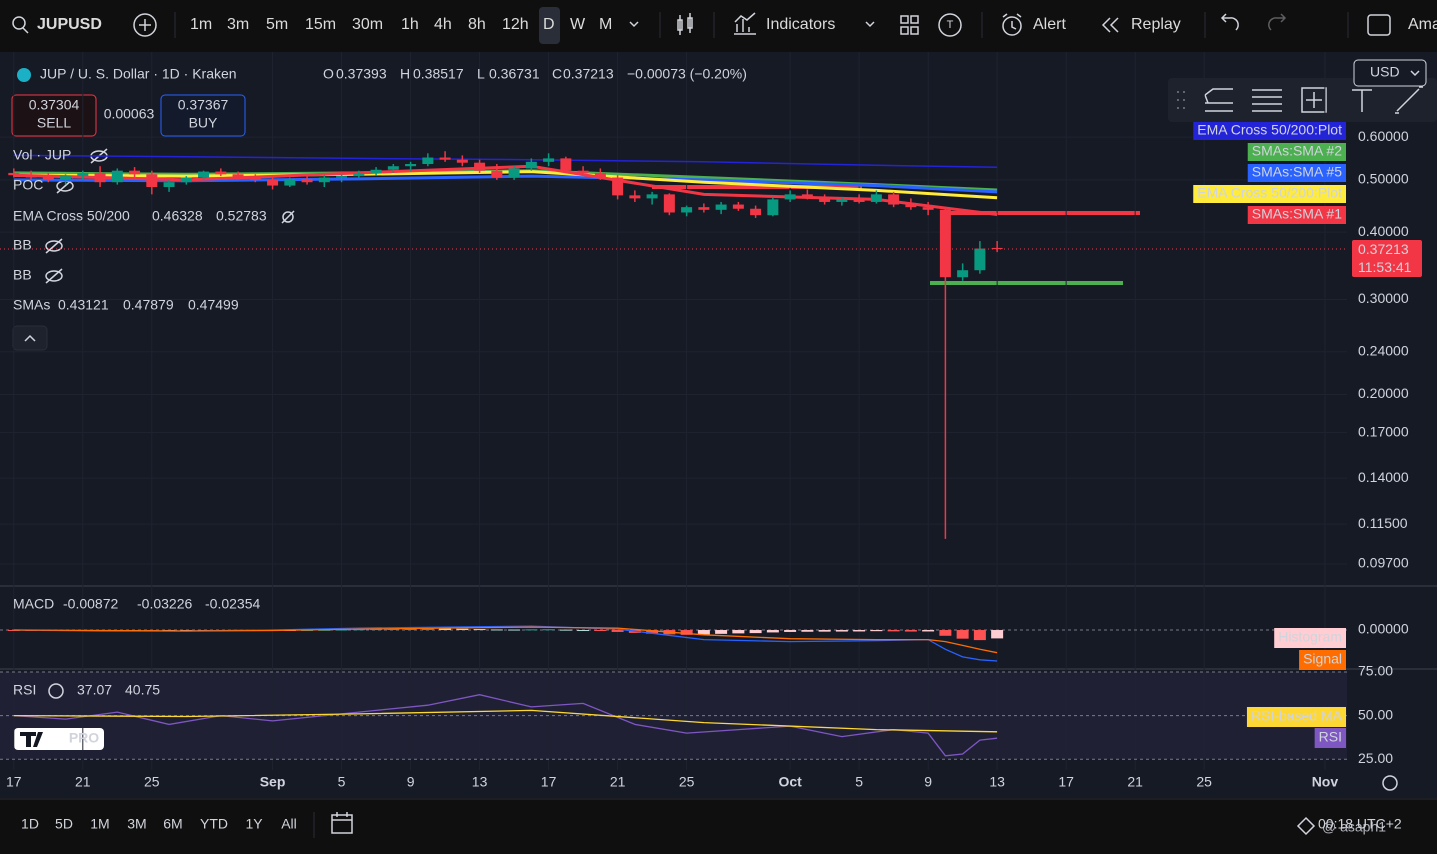  I want to click on replay-icon, so click(1110, 25).